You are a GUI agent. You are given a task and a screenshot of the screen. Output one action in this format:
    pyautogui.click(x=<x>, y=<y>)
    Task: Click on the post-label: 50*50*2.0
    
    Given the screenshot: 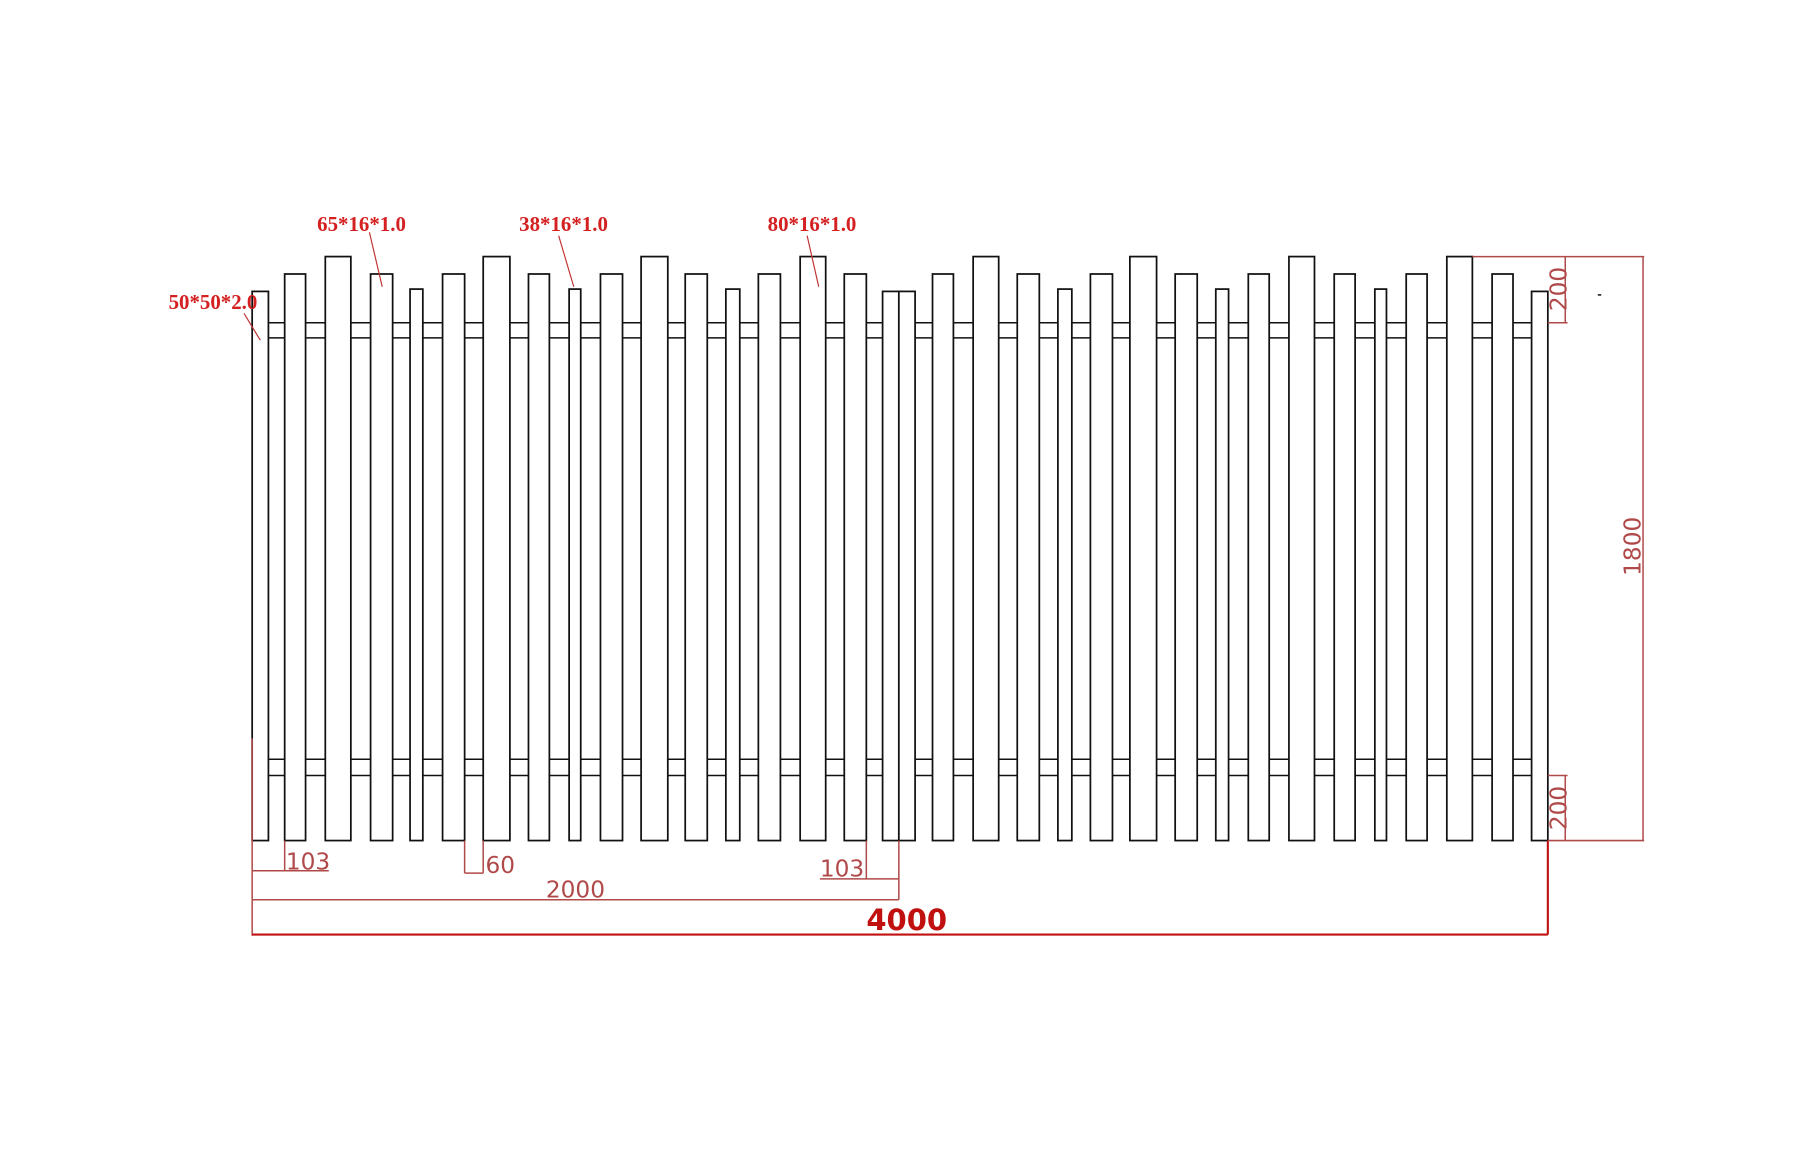 What is the action you would take?
    pyautogui.click(x=213, y=302)
    